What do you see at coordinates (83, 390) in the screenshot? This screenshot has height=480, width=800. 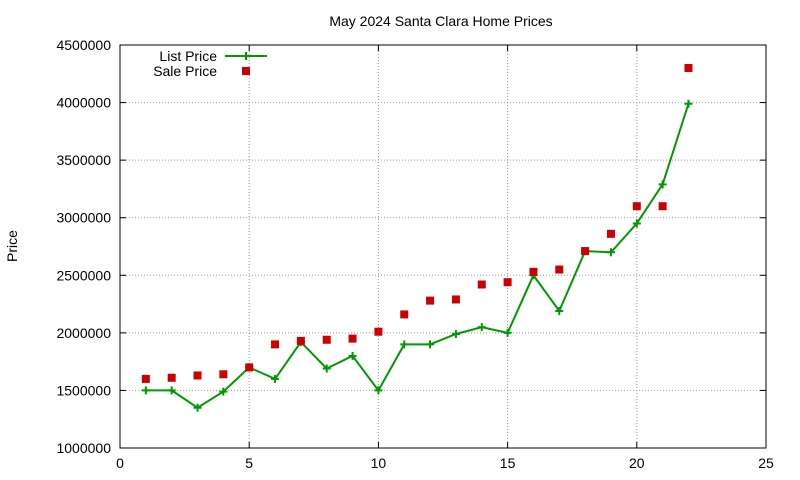 I see `y-tick-label: 1500000` at bounding box center [83, 390].